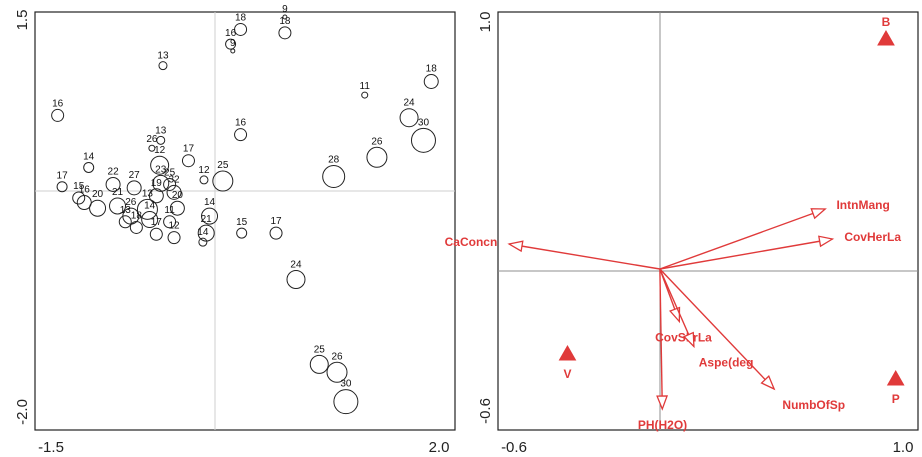 The image size is (922, 457). I want to click on vector-label: CovHerLa, so click(872, 237).